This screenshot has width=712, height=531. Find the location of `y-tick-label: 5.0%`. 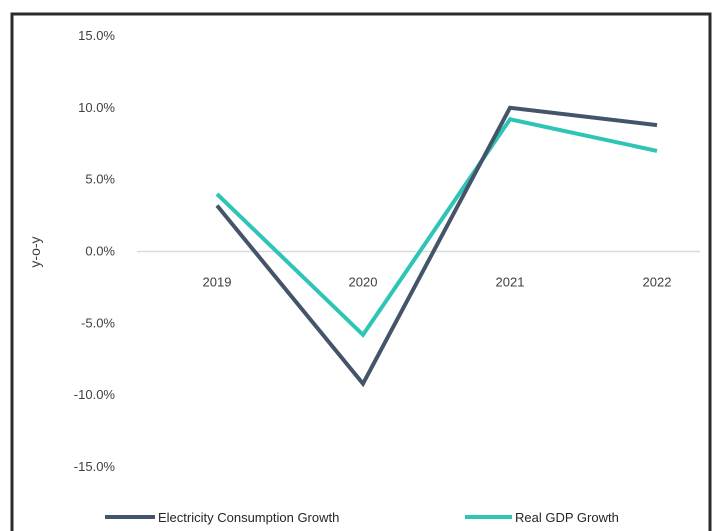

y-tick-label: 5.0% is located at coordinates (100, 179).